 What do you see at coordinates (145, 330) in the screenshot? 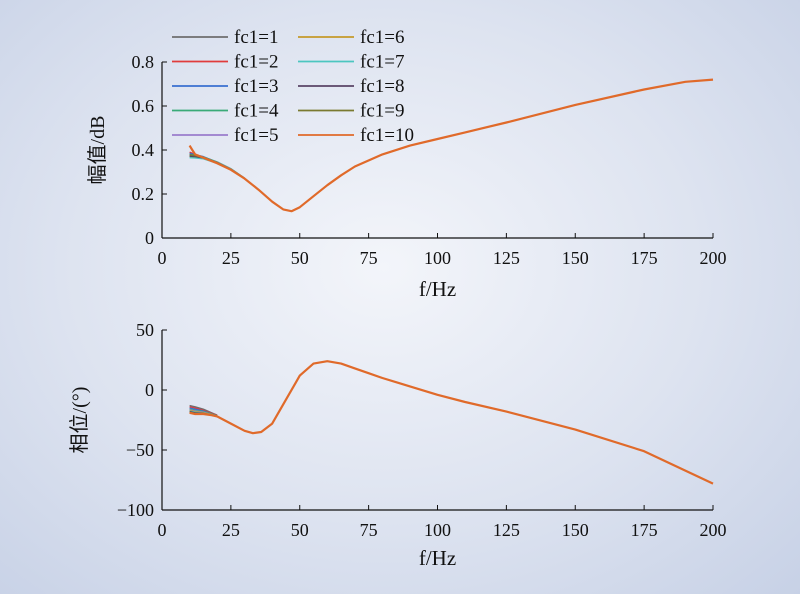
I see `y-tick-label: 50` at bounding box center [145, 330].